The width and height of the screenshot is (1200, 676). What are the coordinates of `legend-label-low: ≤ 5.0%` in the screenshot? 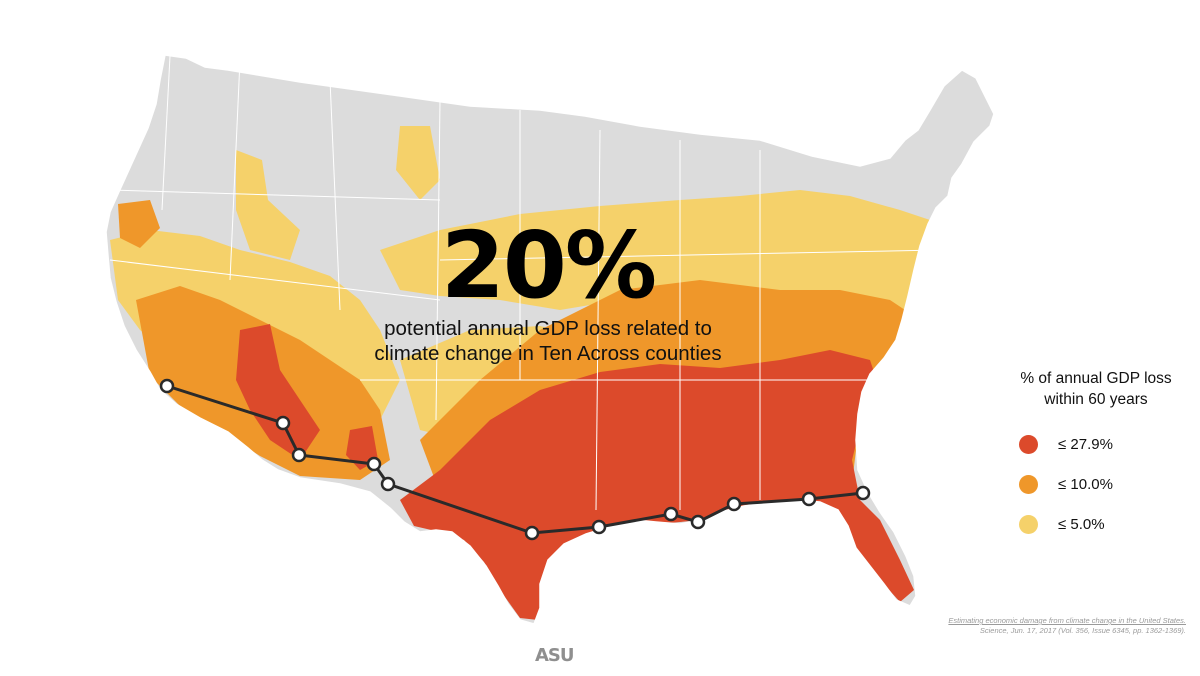 It's located at (1081, 524).